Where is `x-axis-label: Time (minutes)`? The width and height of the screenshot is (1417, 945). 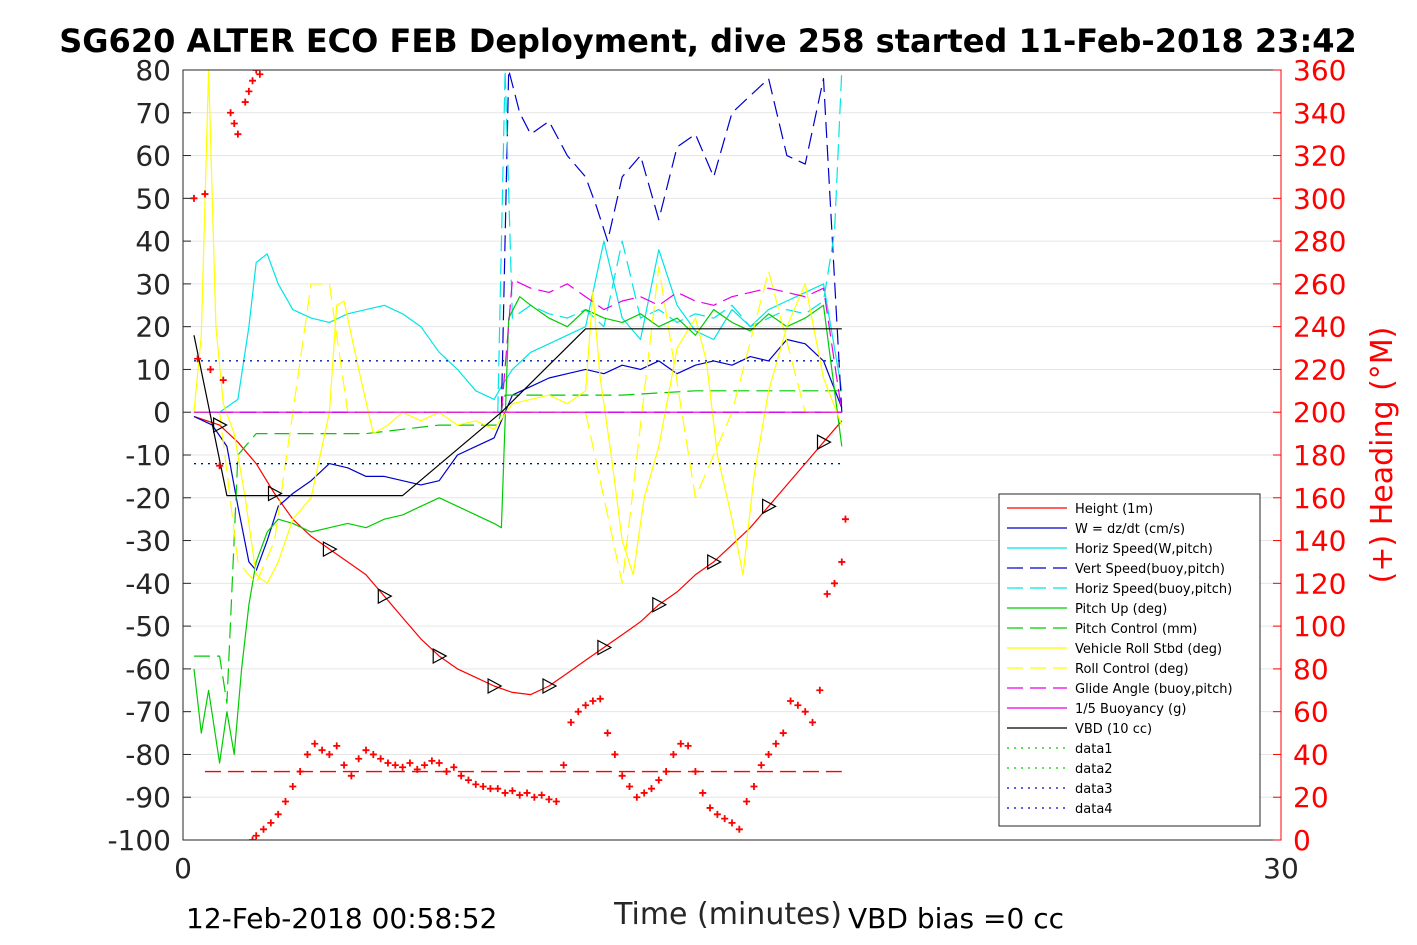
x-axis-label: Time (minutes) is located at coordinates (727, 914).